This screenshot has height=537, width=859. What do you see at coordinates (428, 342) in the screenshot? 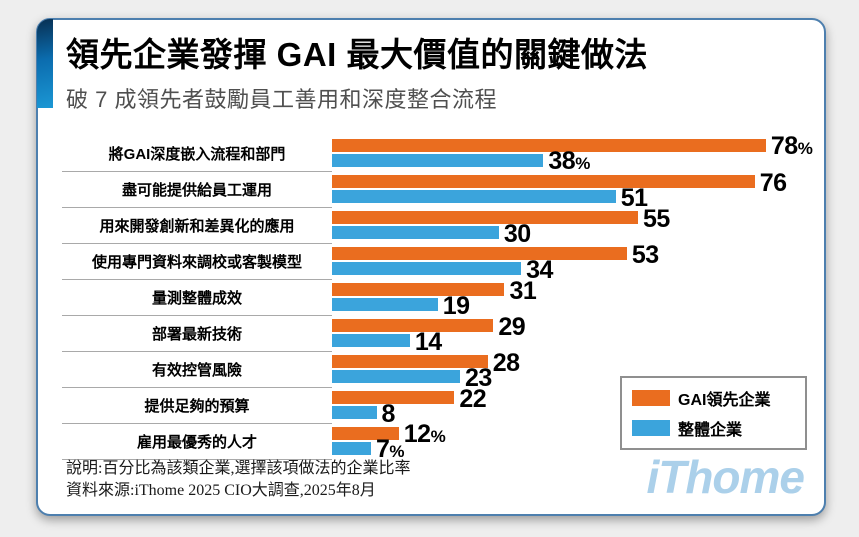
I see `bar-value-label: 14` at bounding box center [428, 342].